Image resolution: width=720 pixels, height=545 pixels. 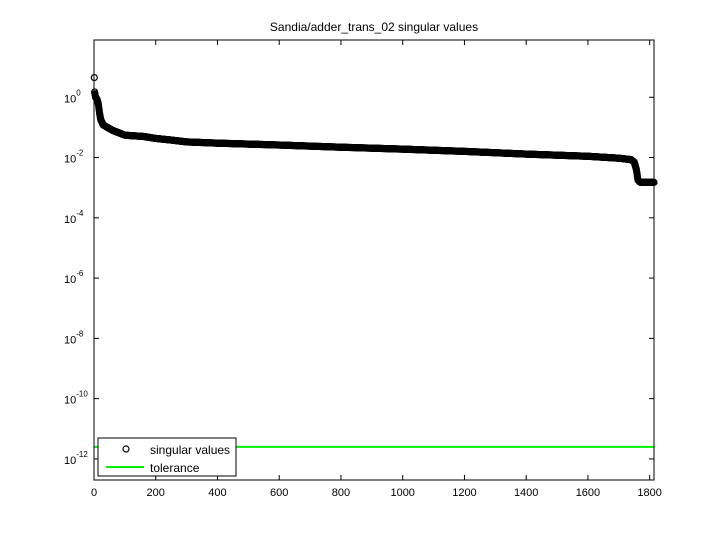 I want to click on legend-marker-singular-values, so click(x=126, y=449).